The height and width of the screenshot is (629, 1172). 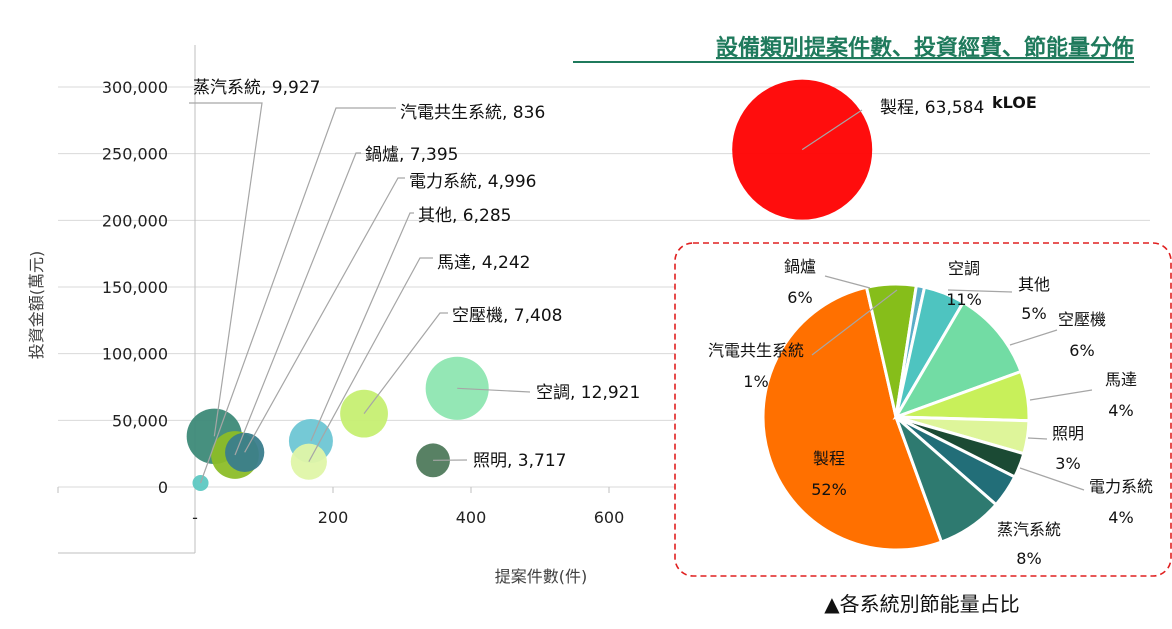 What do you see at coordinates (980, 291) in the screenshot?
I see `pie-leader-其他` at bounding box center [980, 291].